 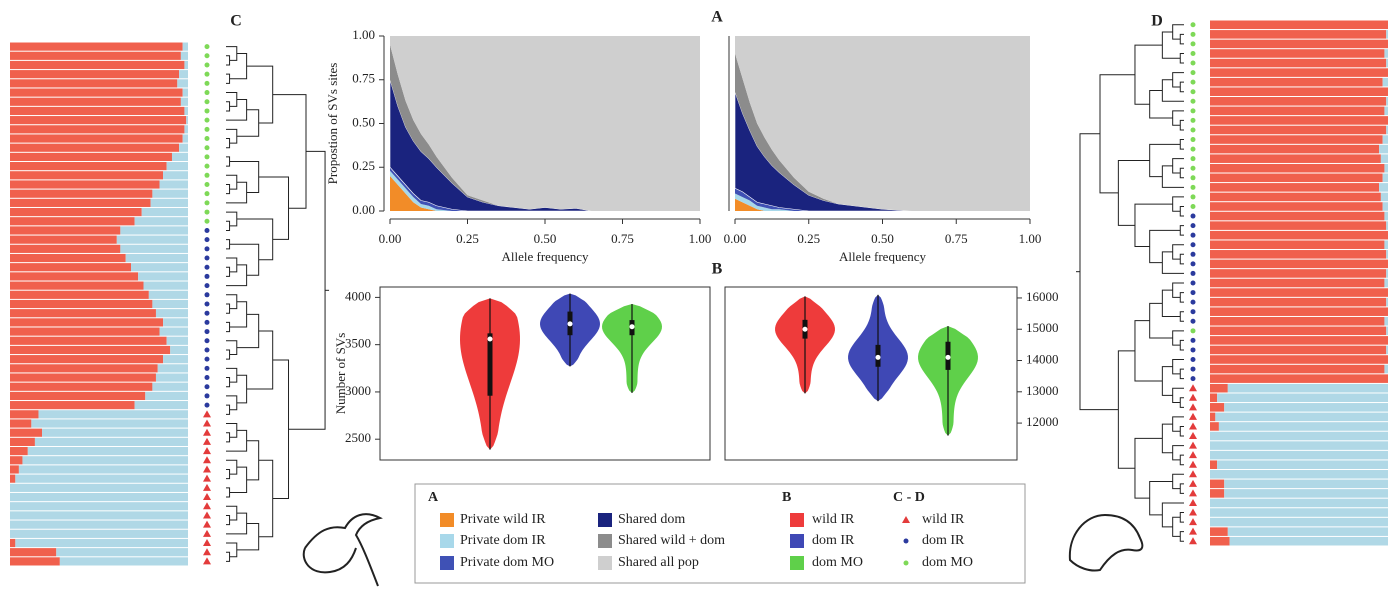 I want to click on area, so click(x=545, y=190).